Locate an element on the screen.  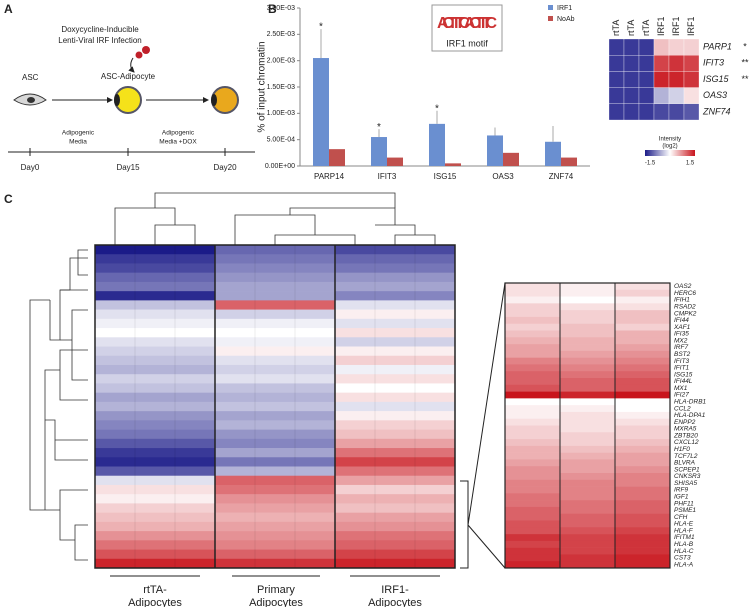
panel-label: A is located at coordinates (8, 9).